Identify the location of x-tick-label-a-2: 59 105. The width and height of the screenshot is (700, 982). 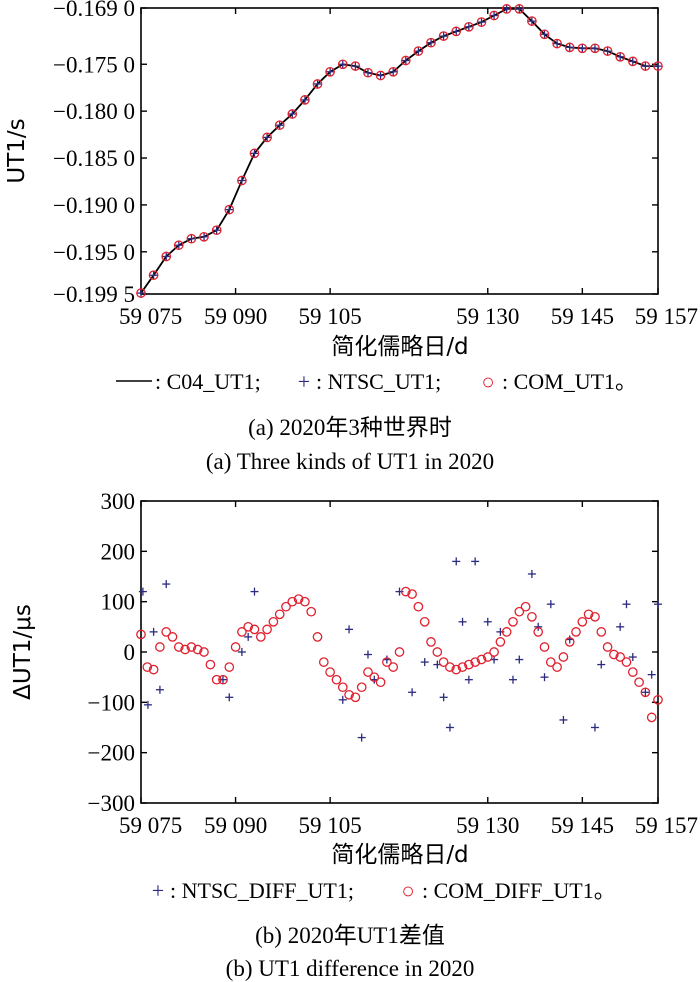
(330, 316).